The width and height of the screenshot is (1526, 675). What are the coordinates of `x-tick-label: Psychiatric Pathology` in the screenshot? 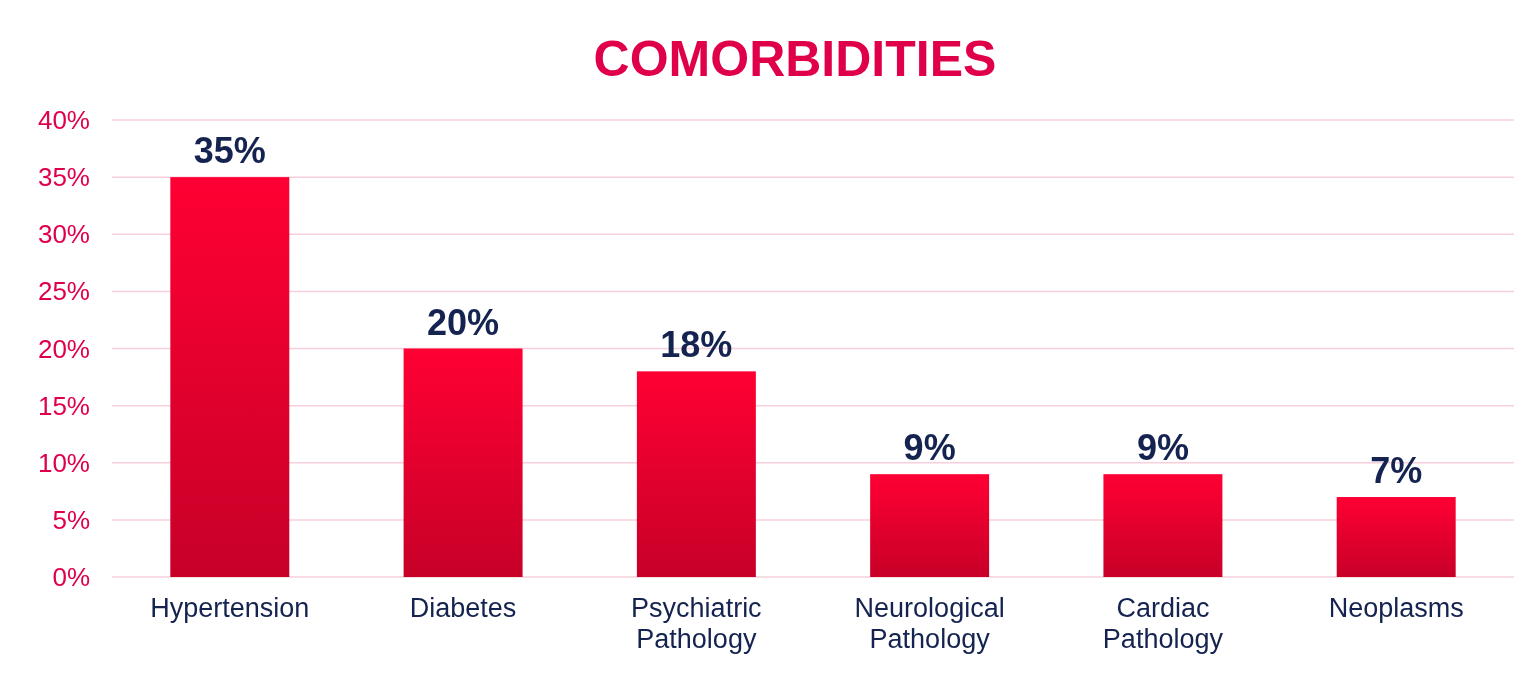 It's located at (696, 623).